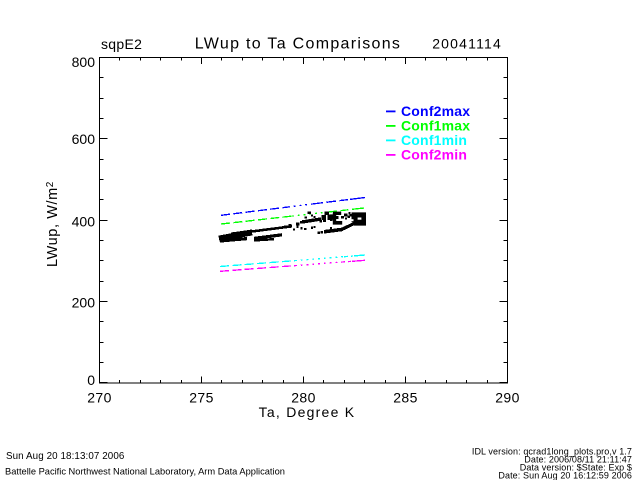 This screenshot has width=640, height=480. Describe the element at coordinates (307, 412) in the screenshot. I see `svg-text: Ta, Degree K` at that location.